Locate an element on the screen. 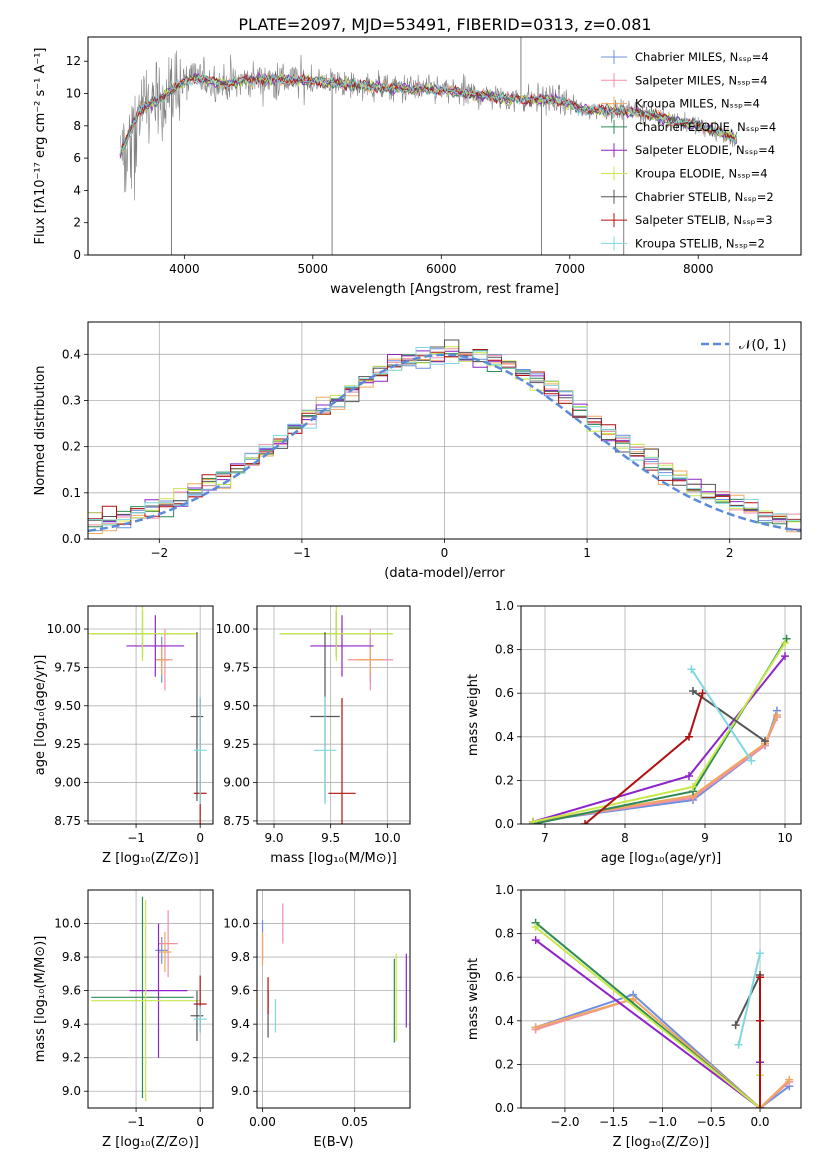 This screenshot has width=819, height=1170. legend-label: Salpeter MILES, Nₛₛₚ=4 is located at coordinates (701, 80).